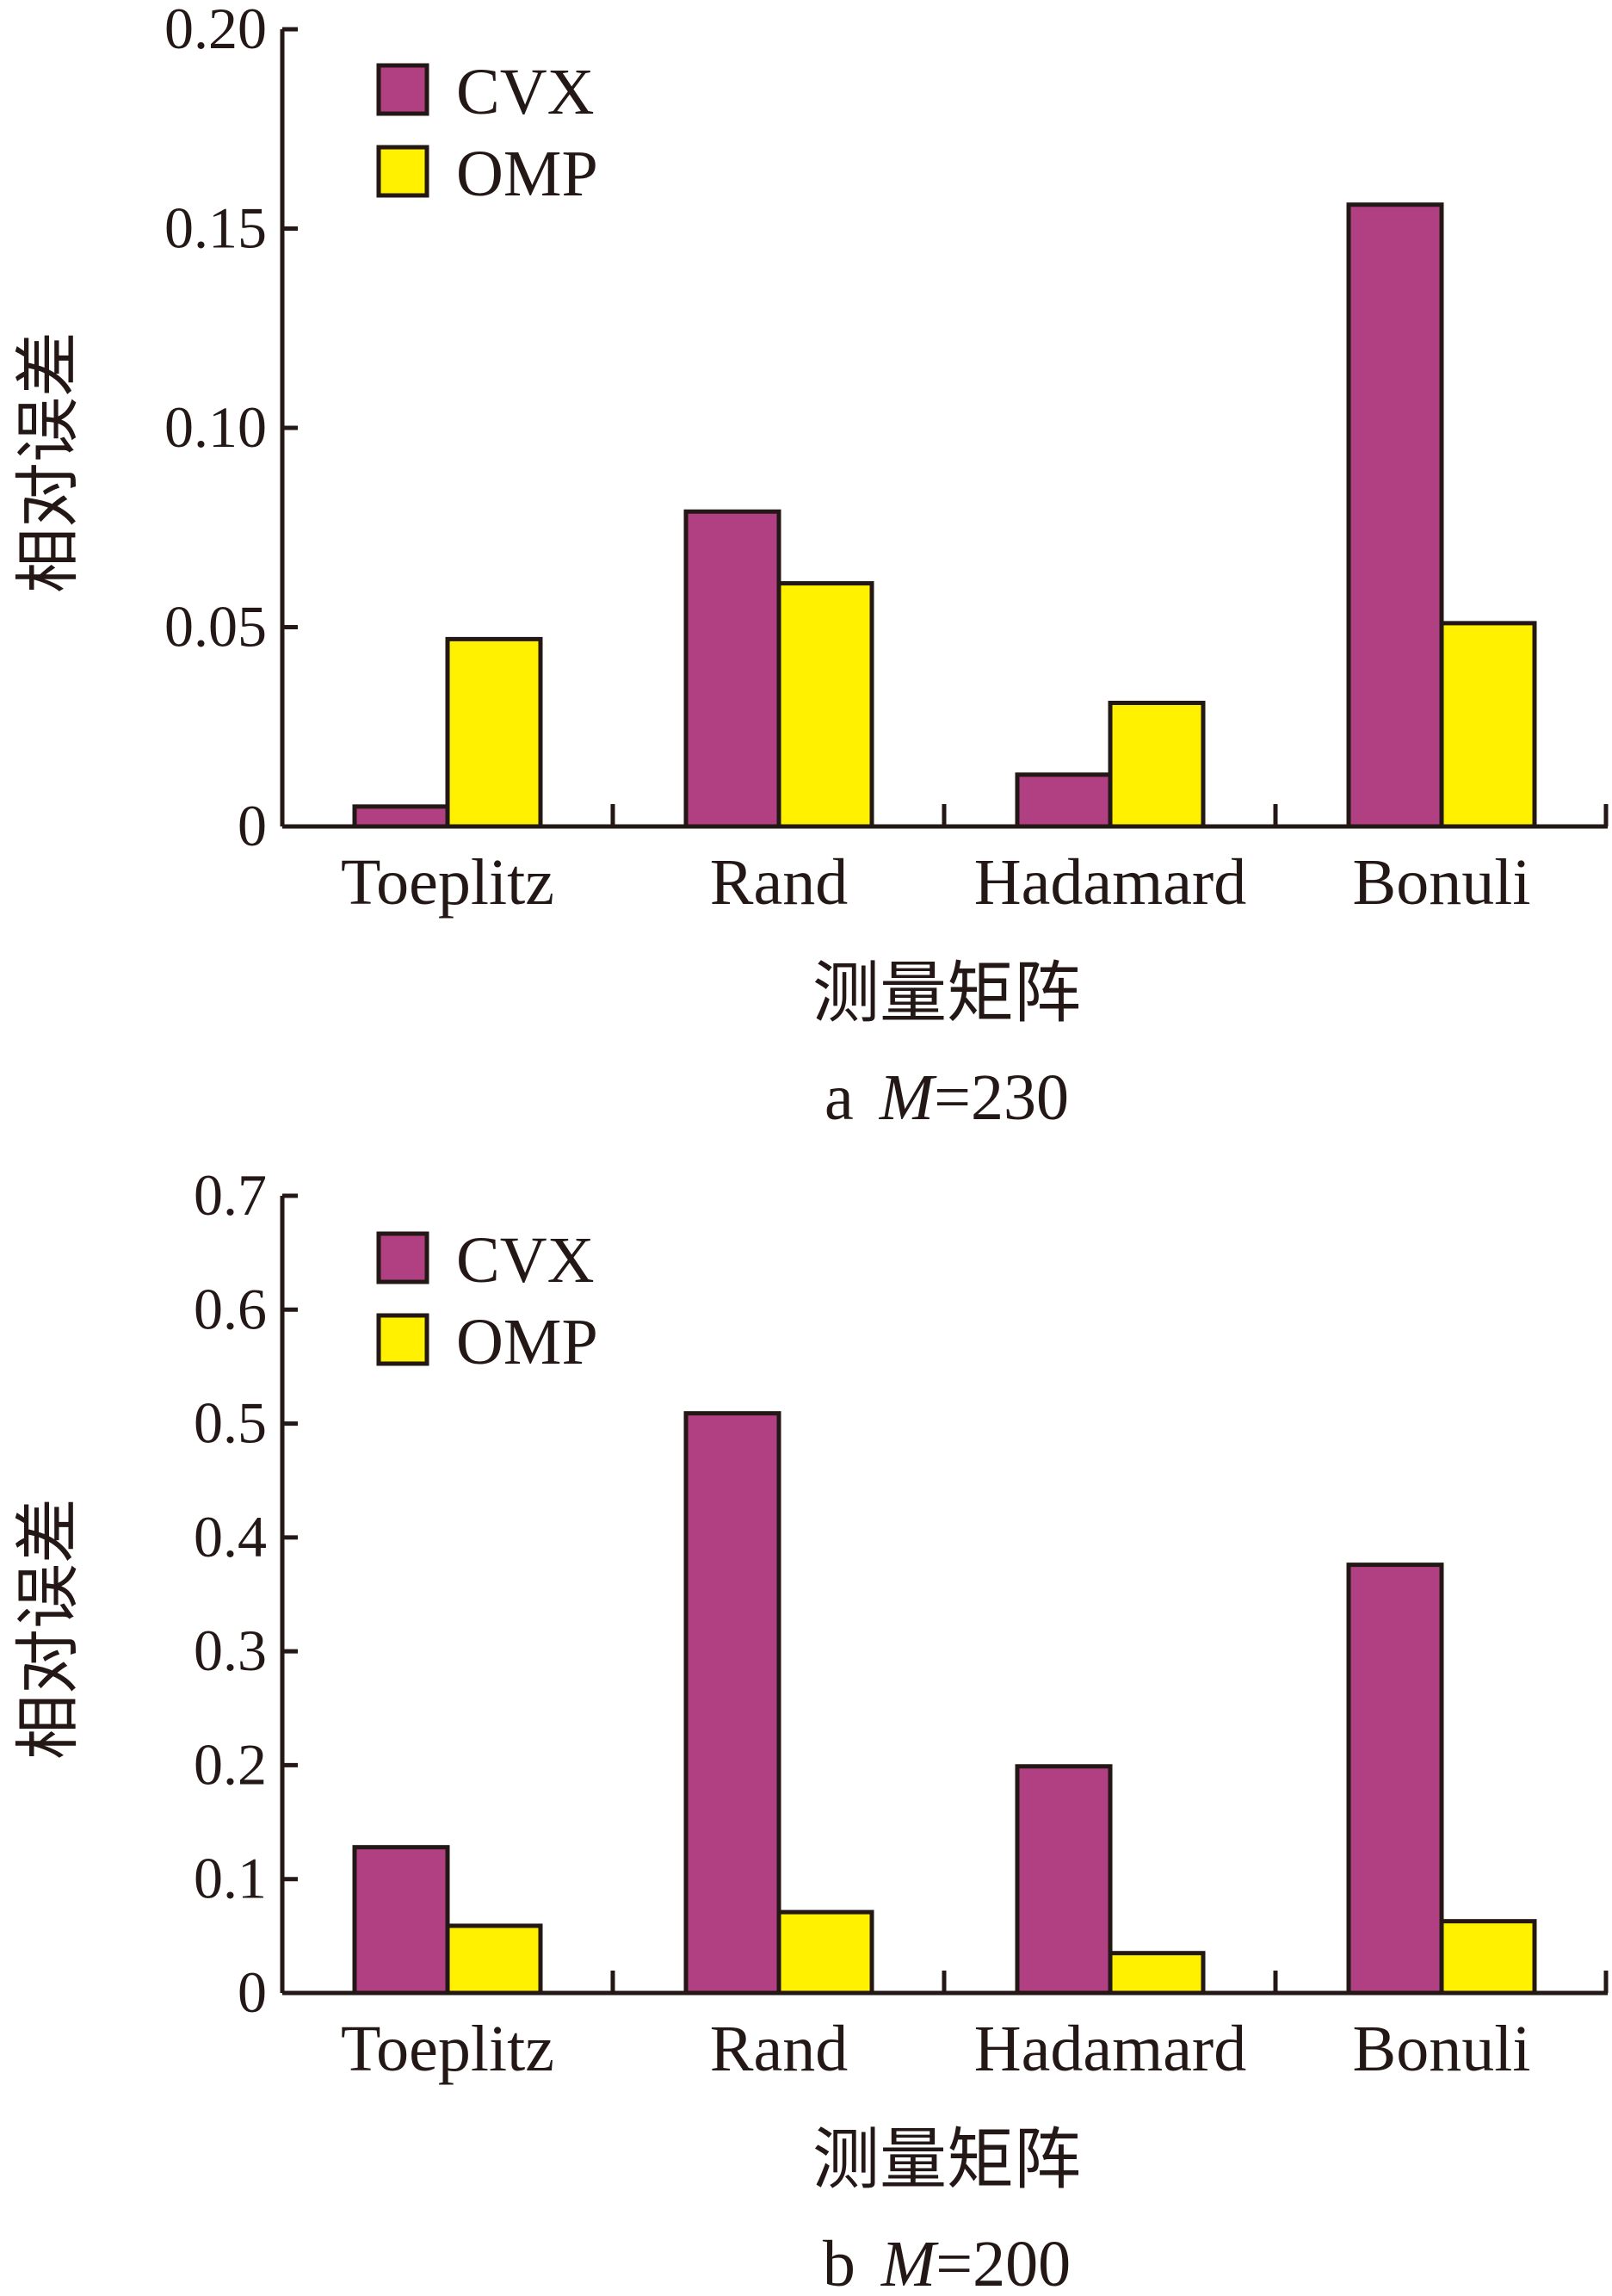 The width and height of the screenshot is (1612, 2296). I want to click on y-tick-label: 0.10, so click(215, 427).